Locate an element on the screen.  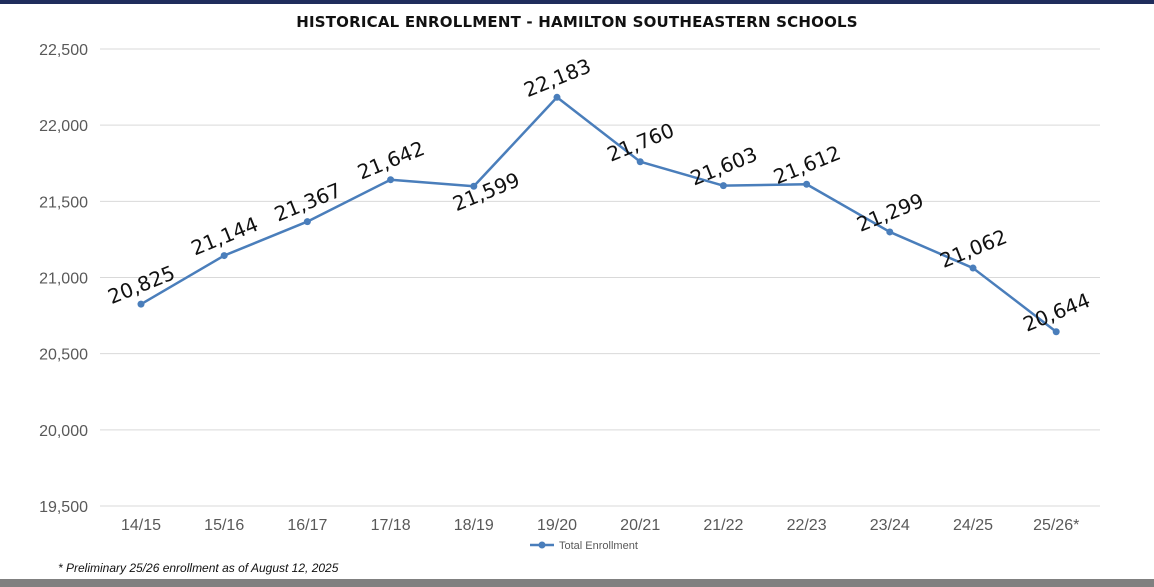
x-tick-label: 24/25 is located at coordinates (973, 525).